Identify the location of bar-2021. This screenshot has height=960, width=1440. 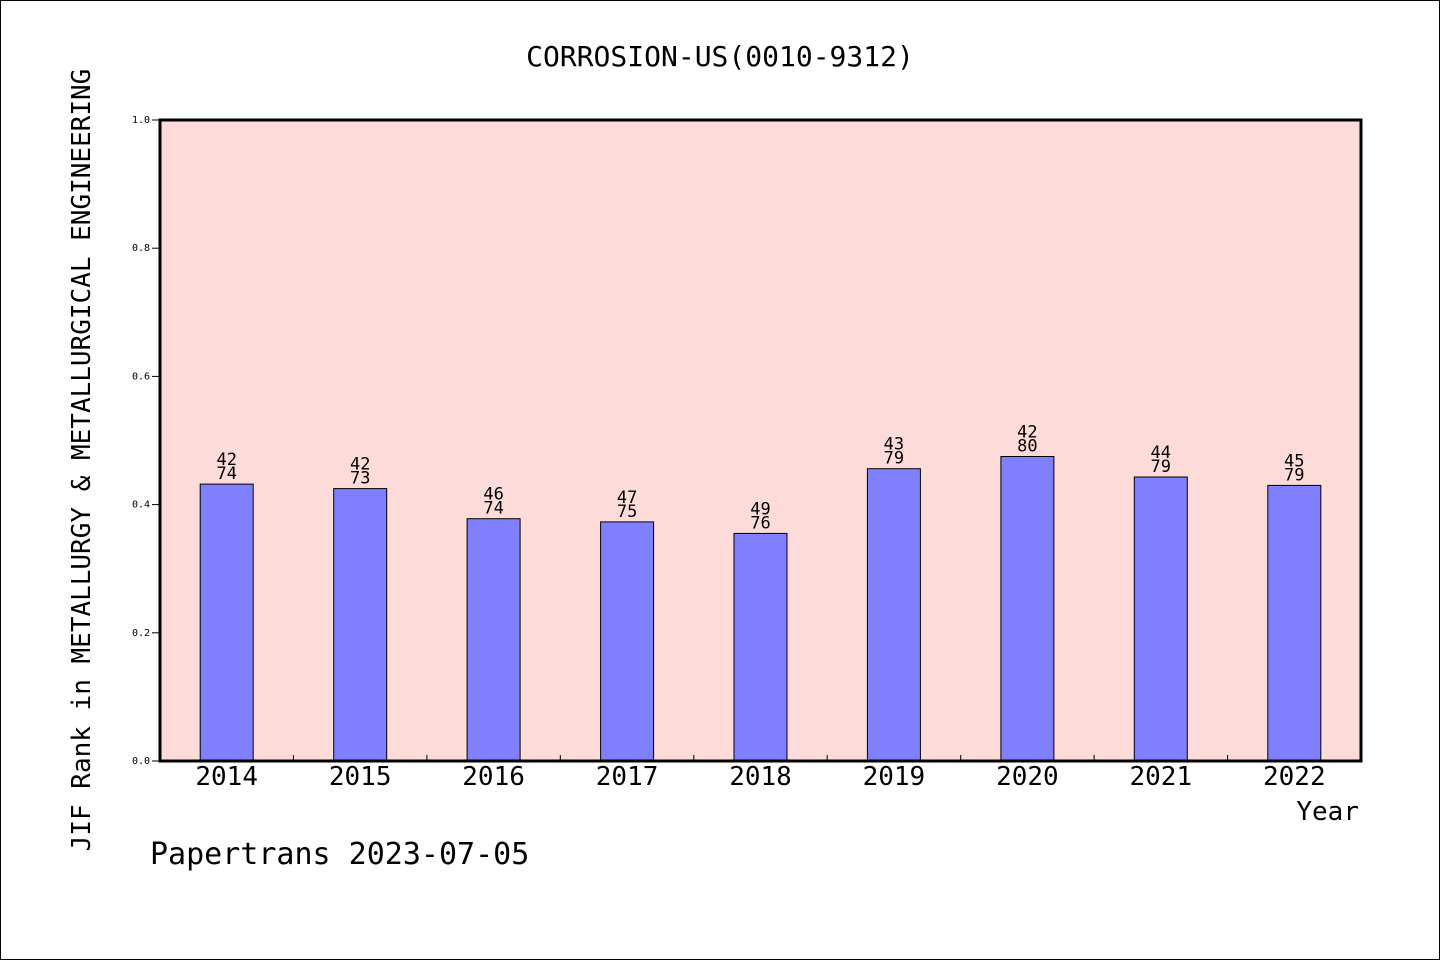
(1160, 619).